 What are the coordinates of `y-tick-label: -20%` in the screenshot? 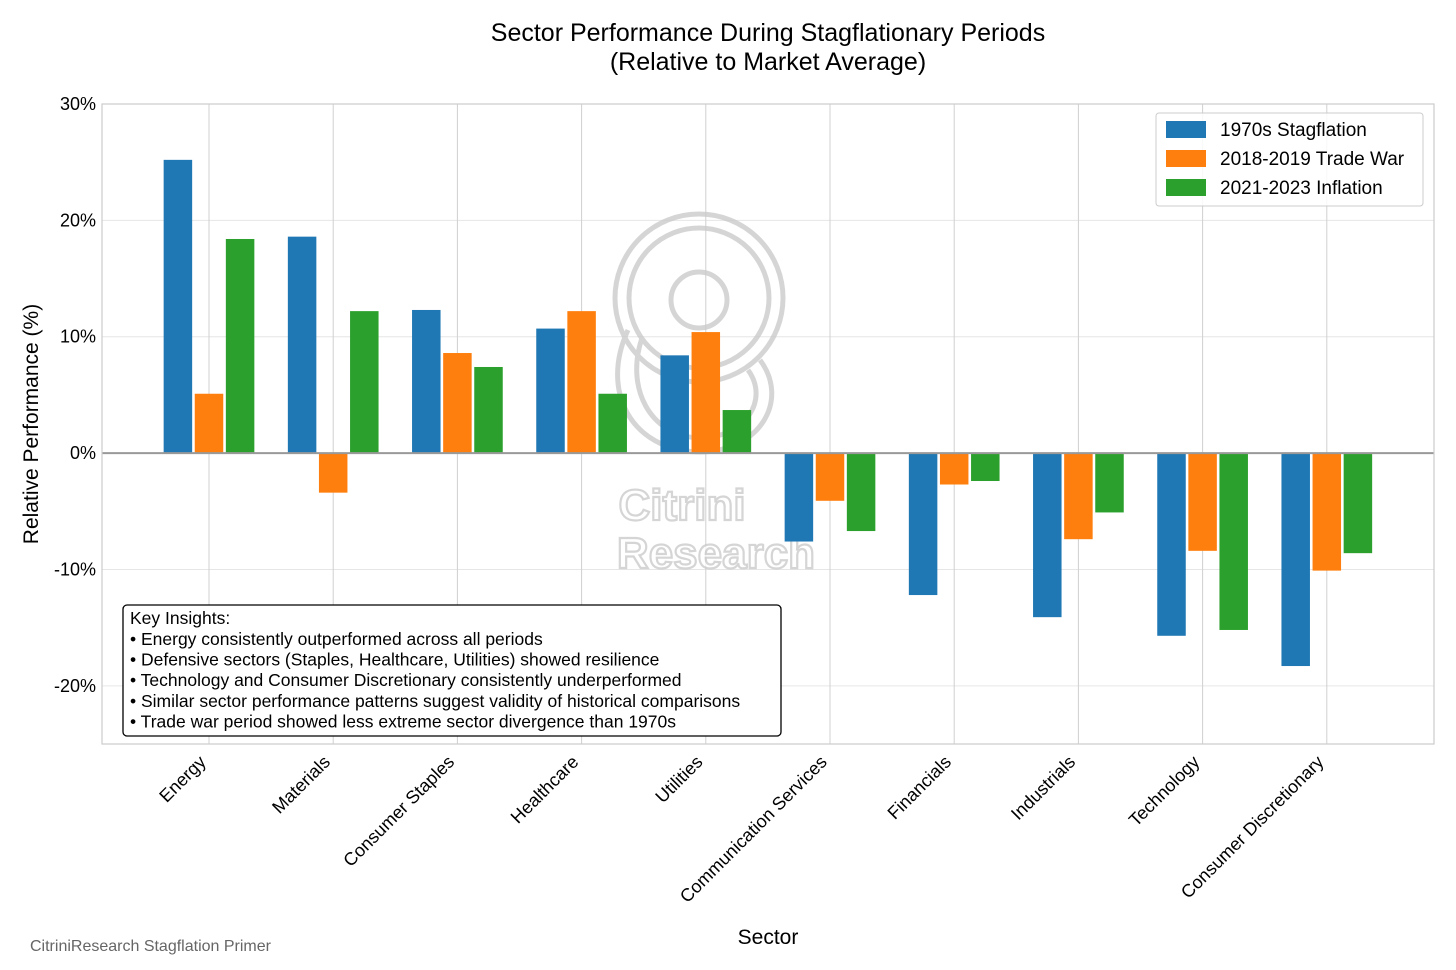 It's located at (75, 686).